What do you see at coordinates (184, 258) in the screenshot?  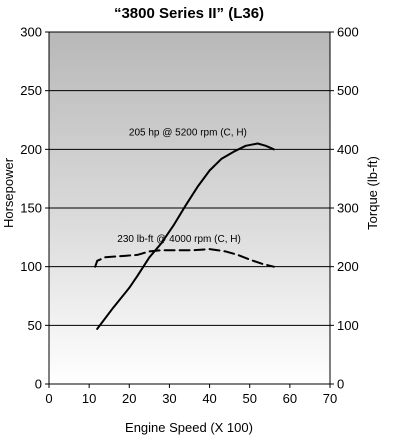 I see `torque-line` at bounding box center [184, 258].